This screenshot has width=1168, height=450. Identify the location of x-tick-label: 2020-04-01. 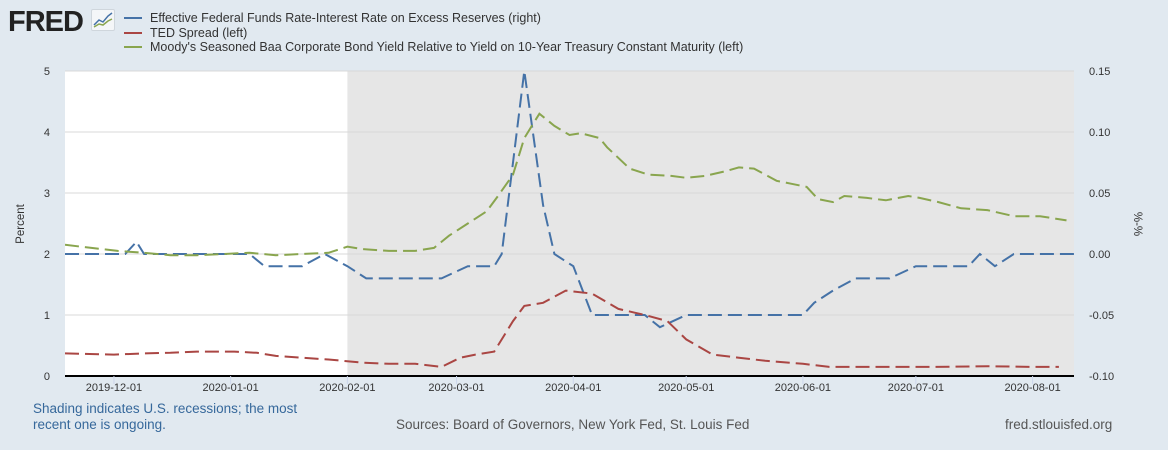
(573, 388).